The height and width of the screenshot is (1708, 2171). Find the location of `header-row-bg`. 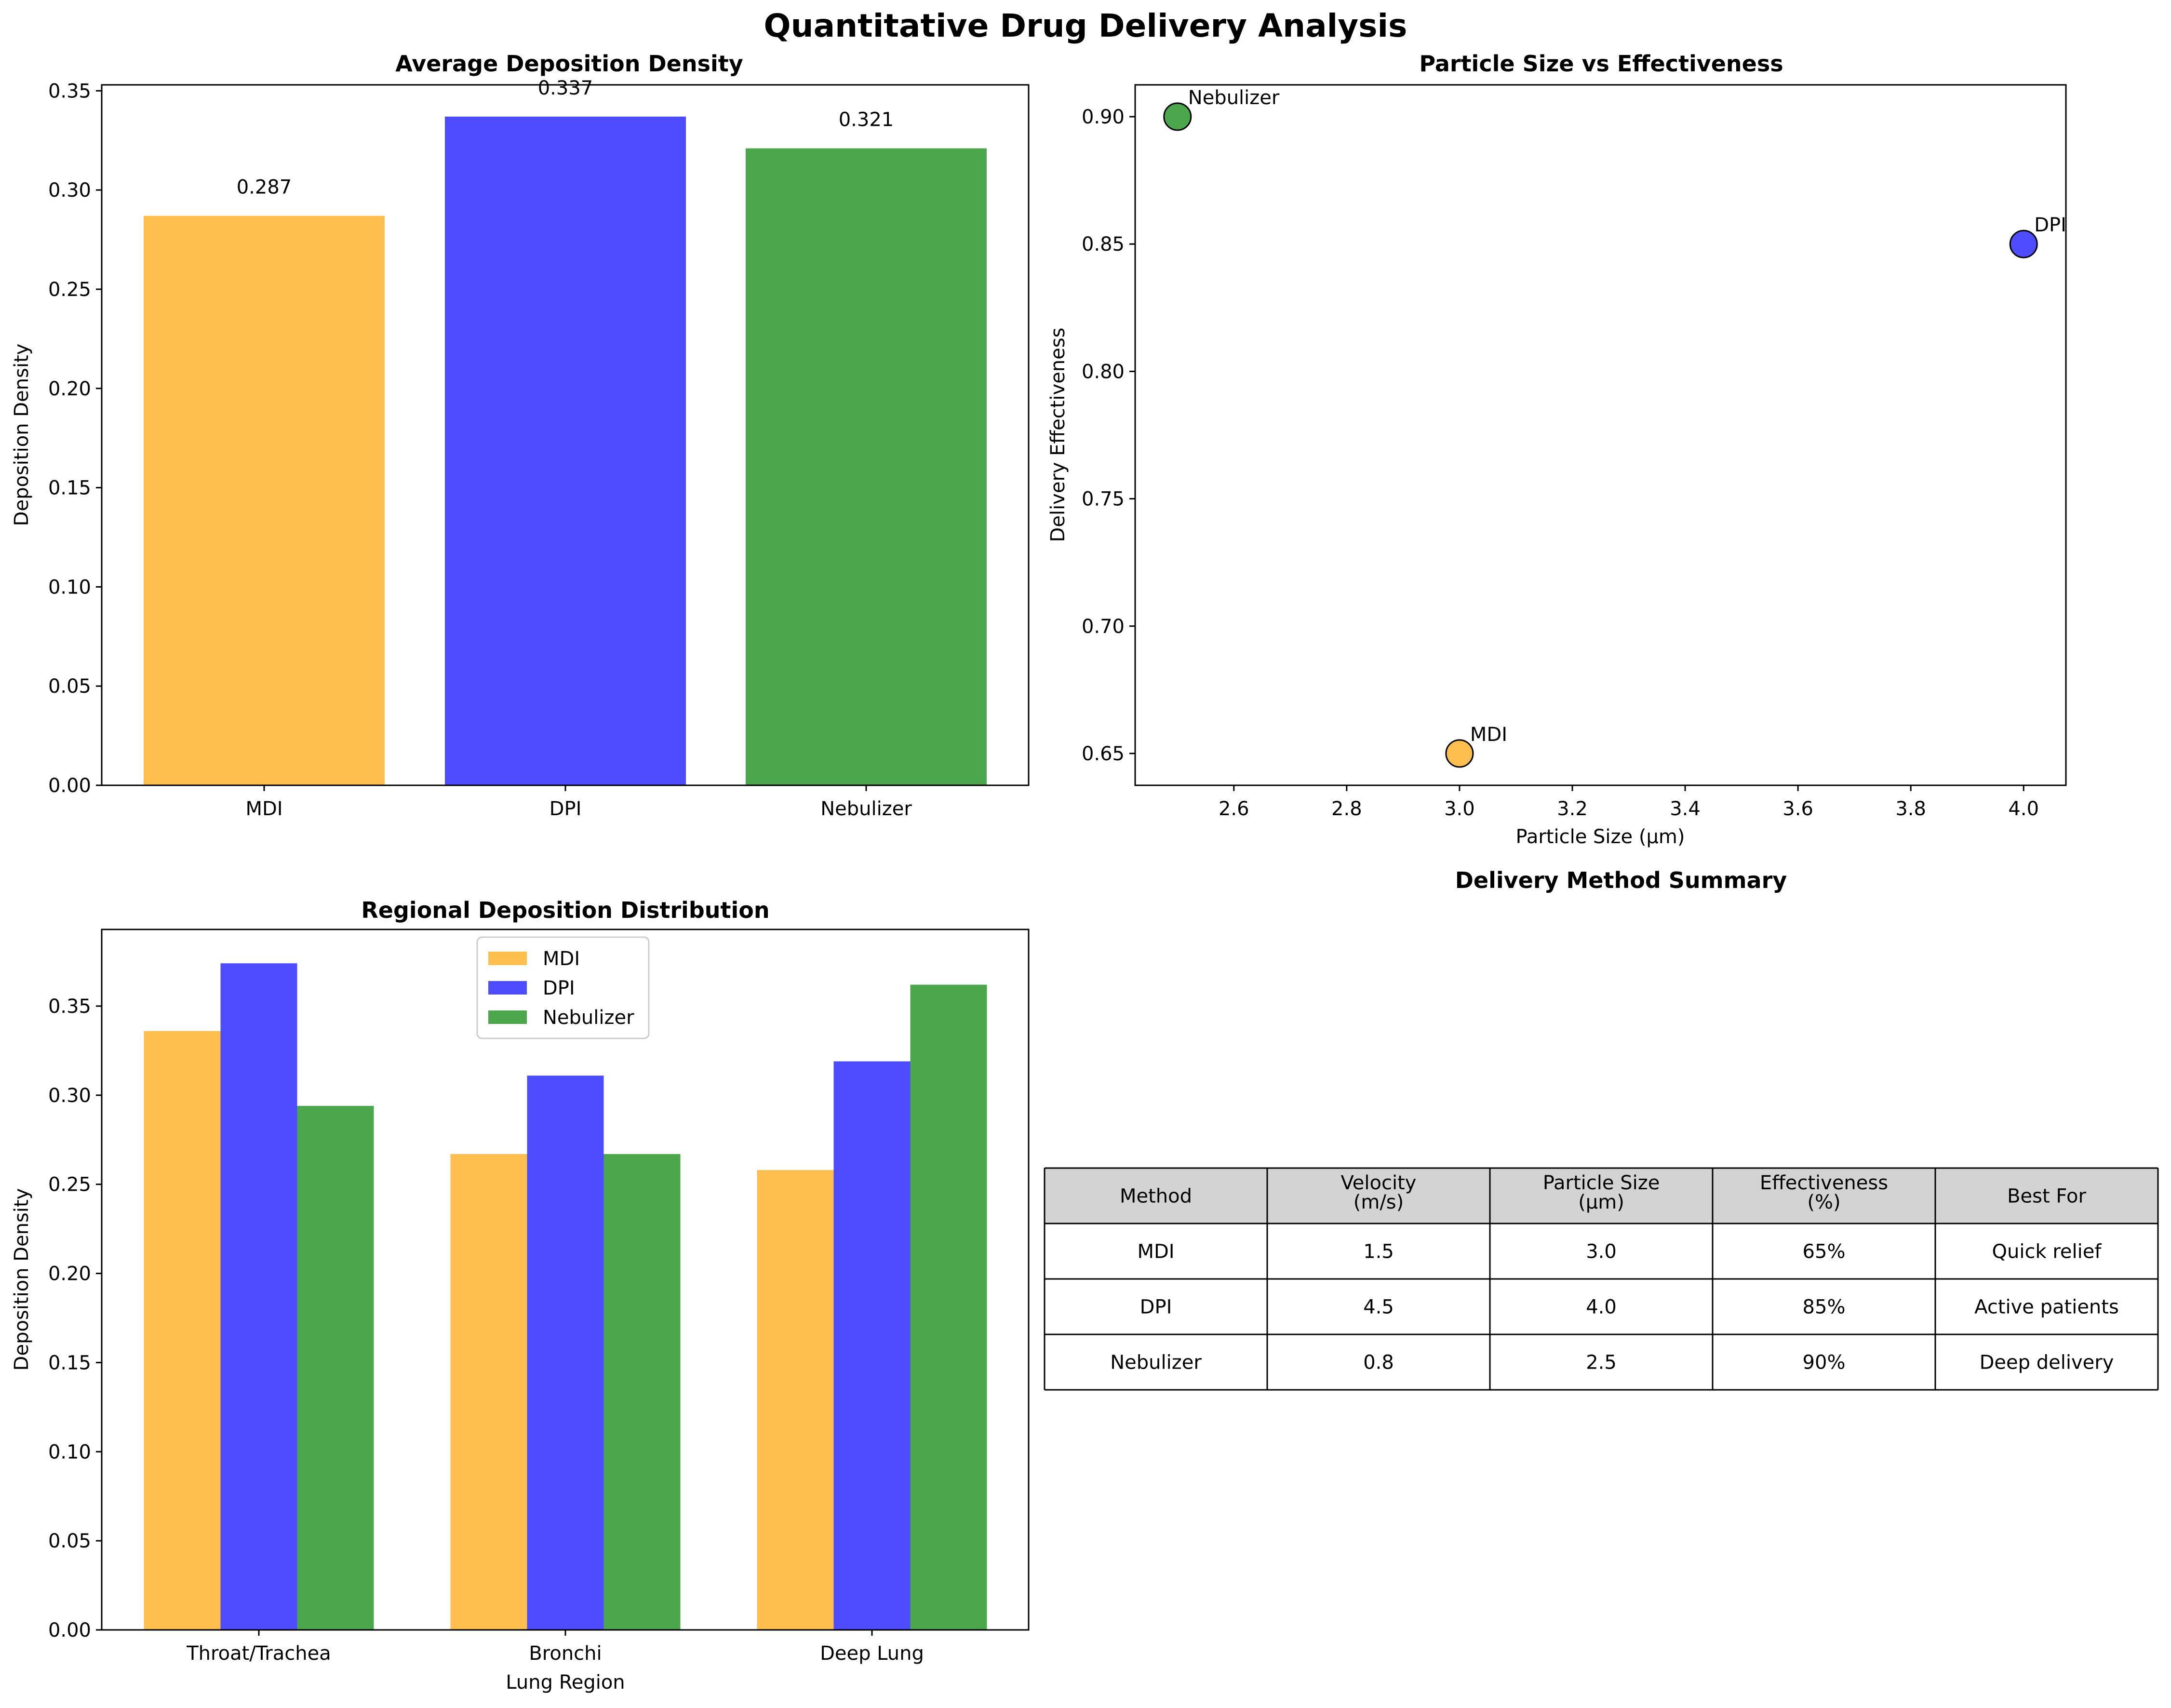

header-row-bg is located at coordinates (1601, 1196).